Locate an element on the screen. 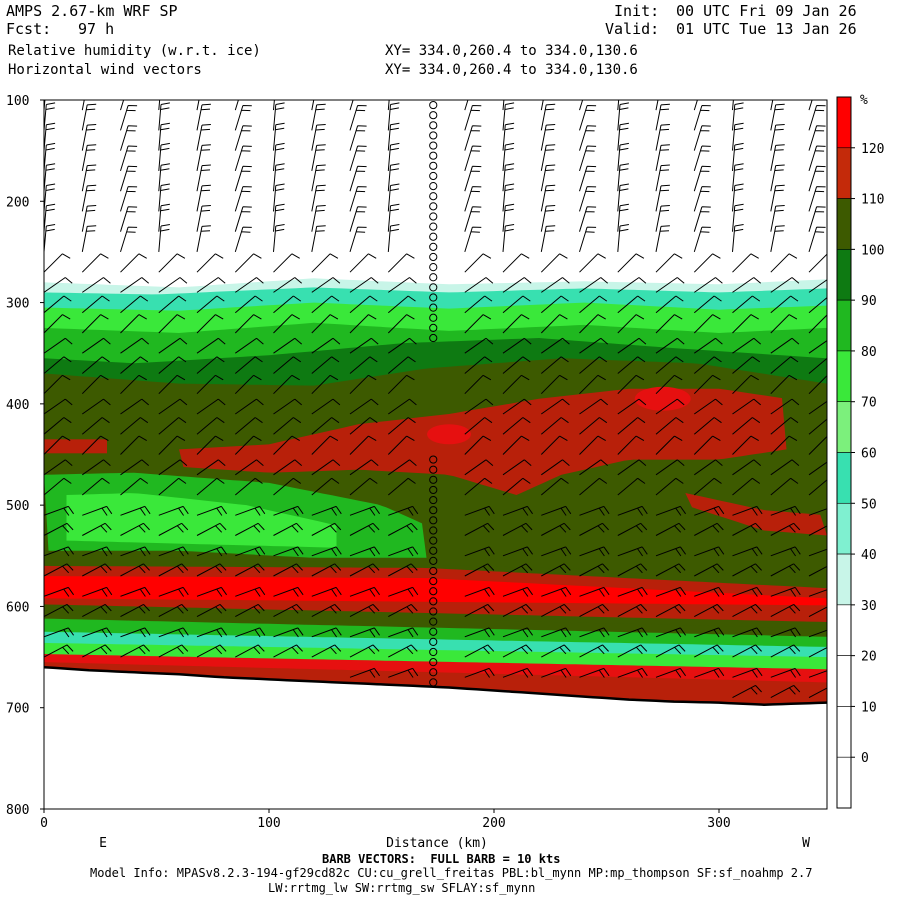 The width and height of the screenshot is (900, 900). colorbar-label: 80 is located at coordinates (869, 352).